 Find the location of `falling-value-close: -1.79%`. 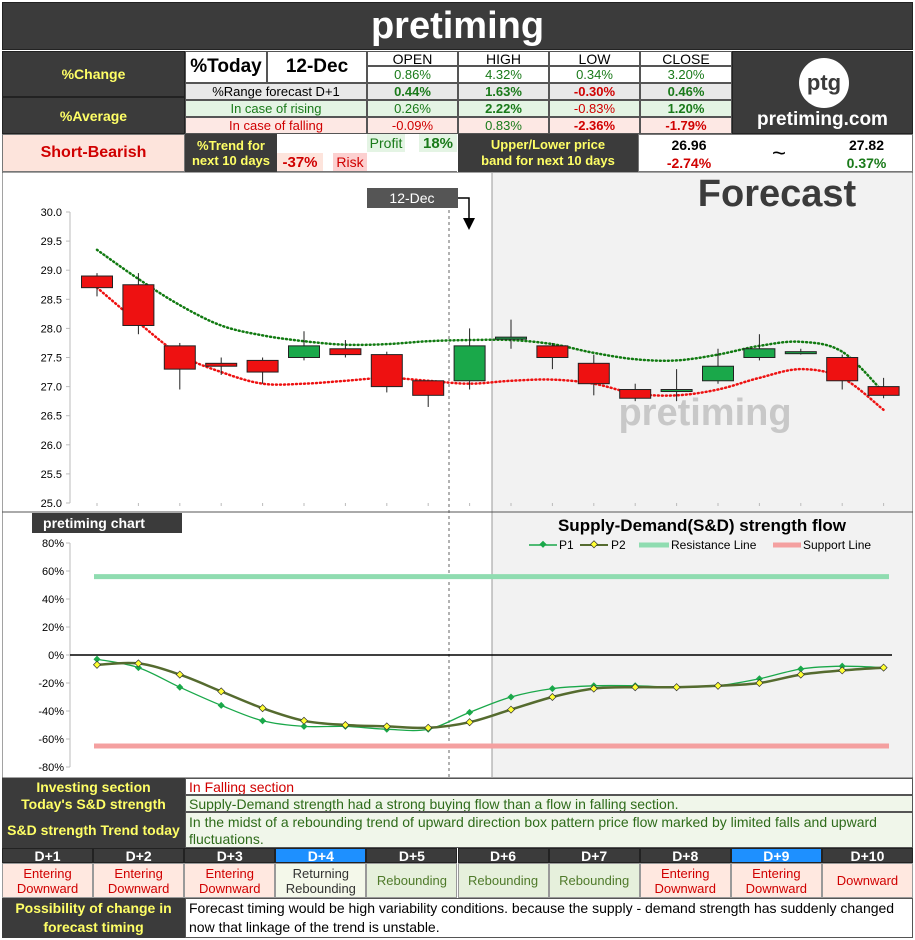

falling-value-close: -1.79% is located at coordinates (686, 125).